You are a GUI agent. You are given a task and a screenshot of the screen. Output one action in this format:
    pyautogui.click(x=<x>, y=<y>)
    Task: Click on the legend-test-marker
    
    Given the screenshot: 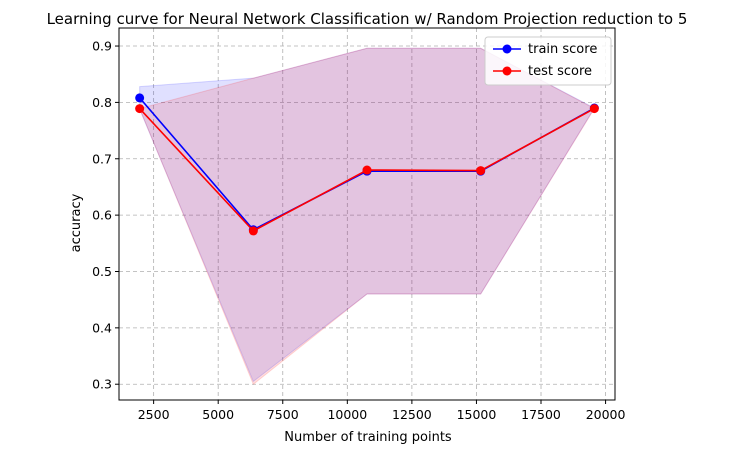 What is the action you would take?
    pyautogui.click(x=507, y=71)
    